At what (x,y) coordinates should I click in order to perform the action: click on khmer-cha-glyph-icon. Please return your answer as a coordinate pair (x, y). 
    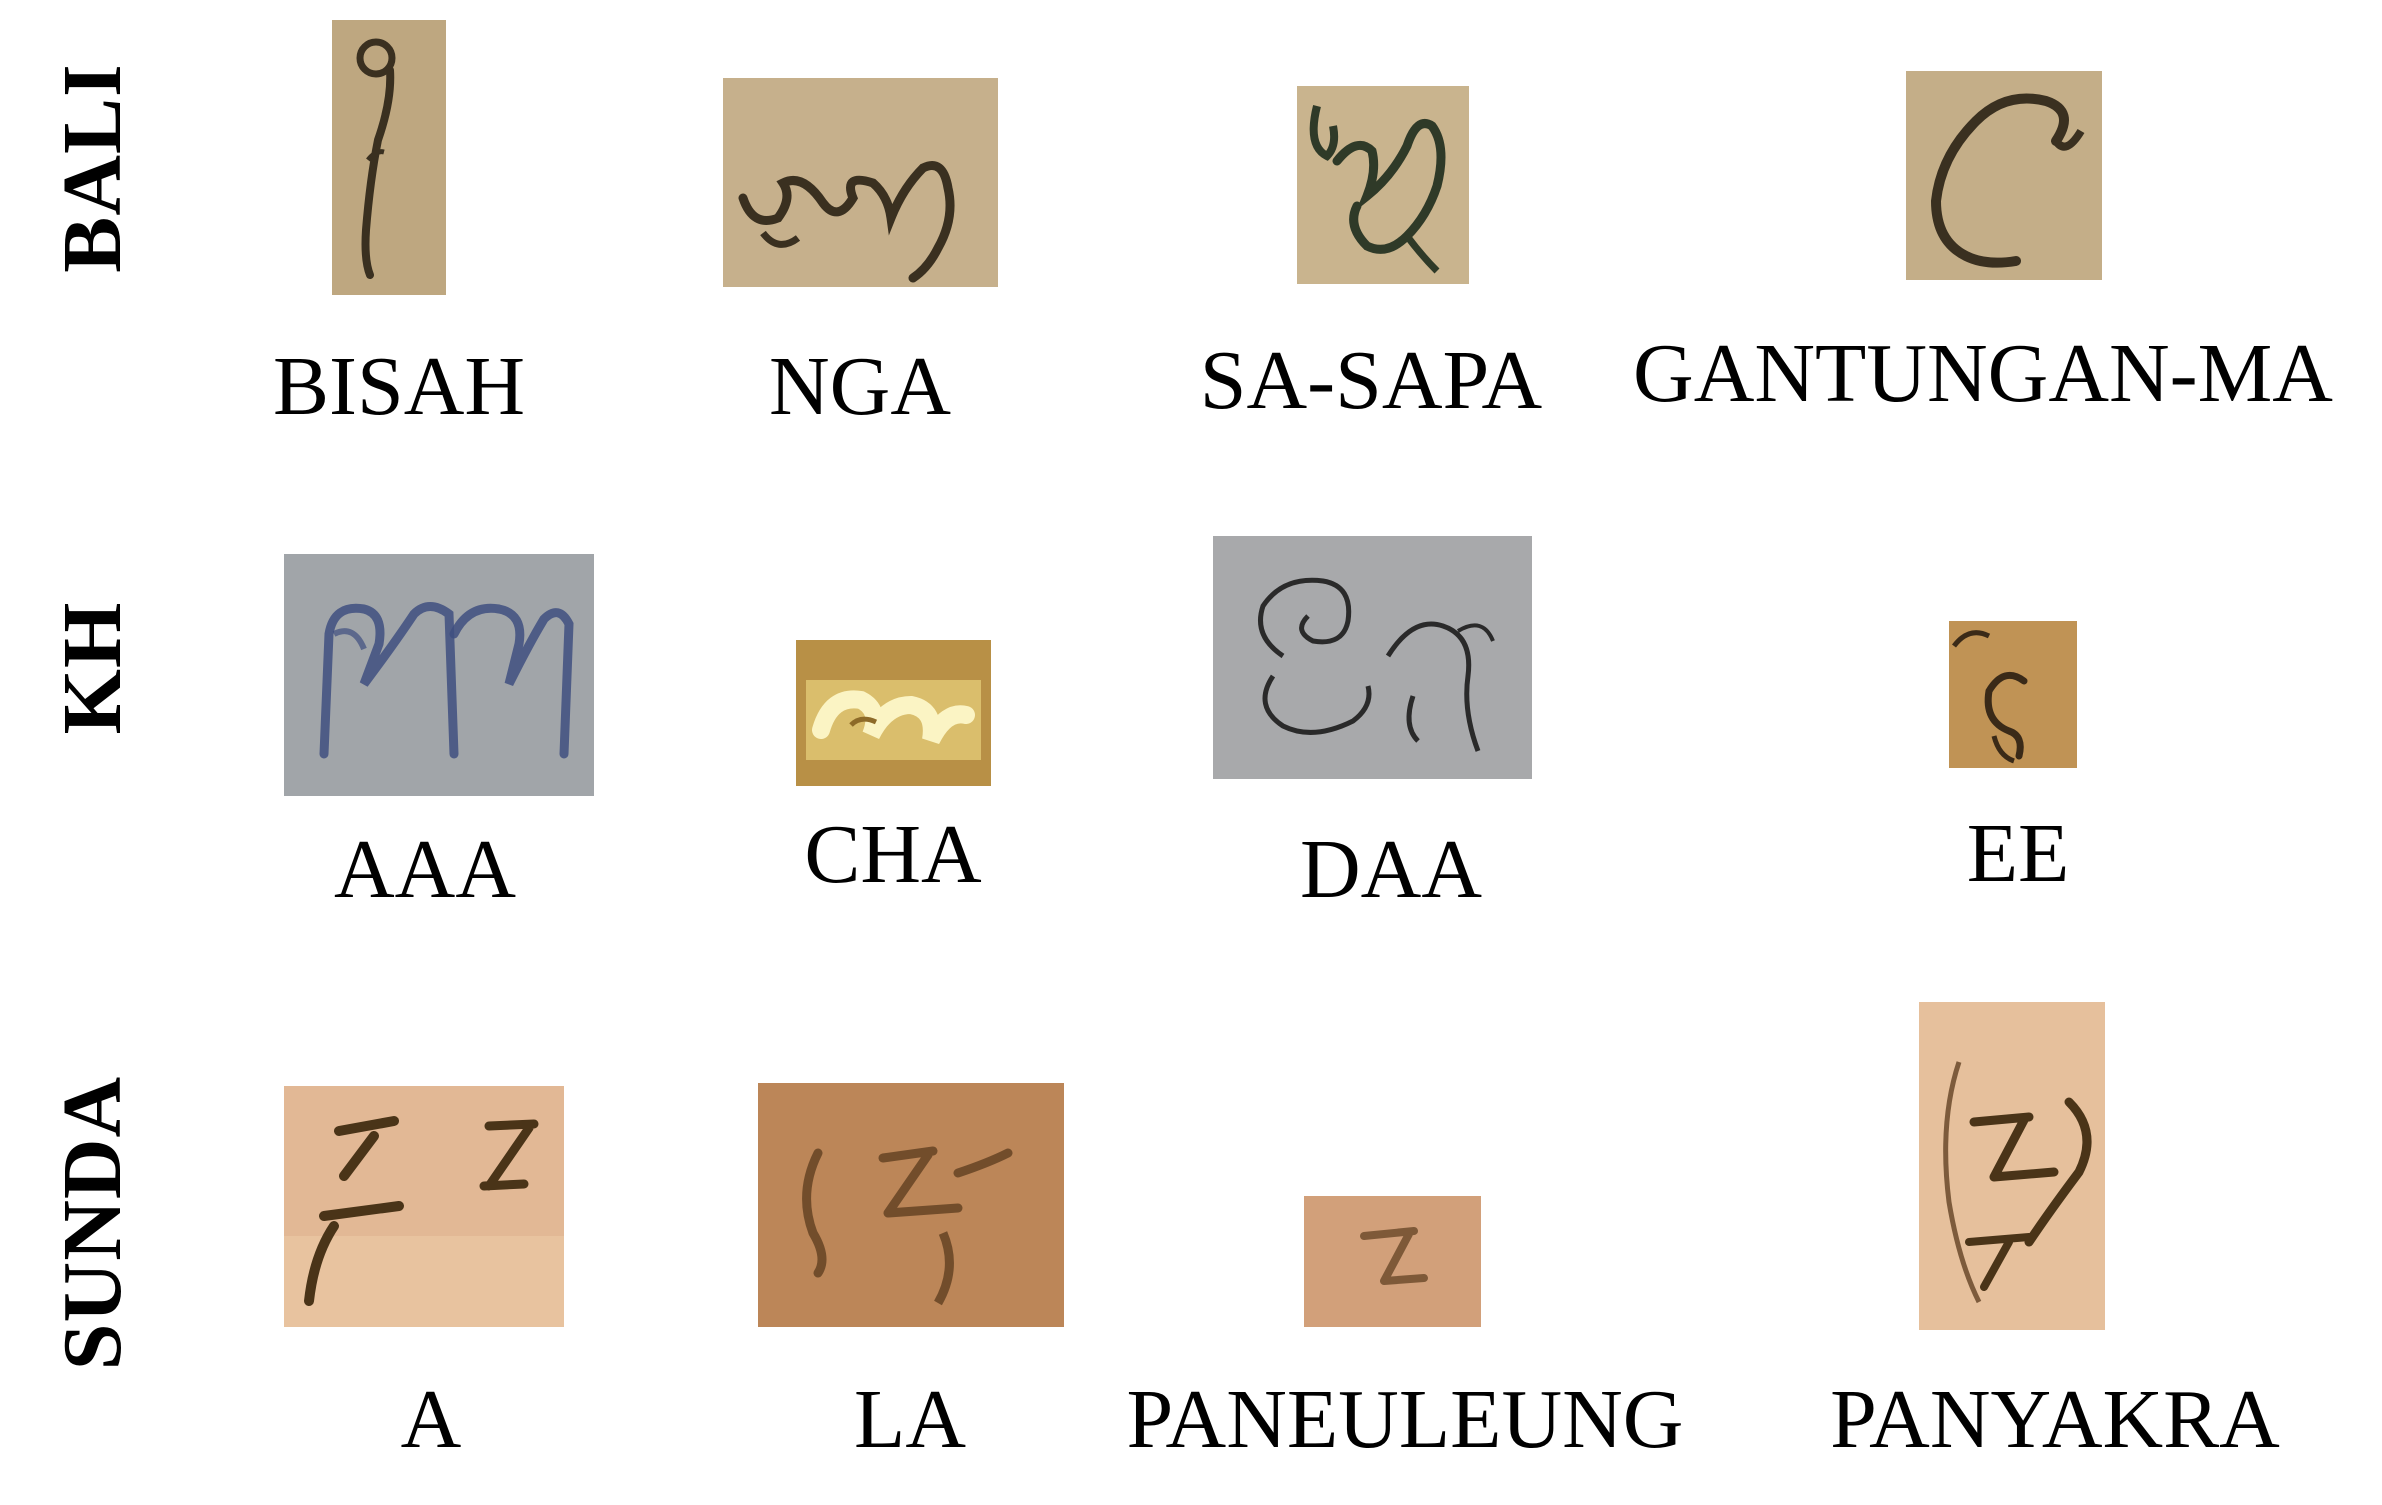
    Looking at the image, I should click on (893, 713).